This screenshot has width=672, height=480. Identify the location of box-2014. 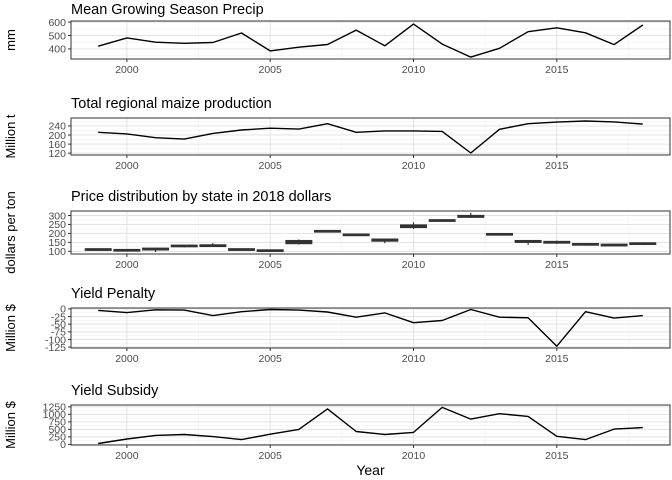
(528, 242).